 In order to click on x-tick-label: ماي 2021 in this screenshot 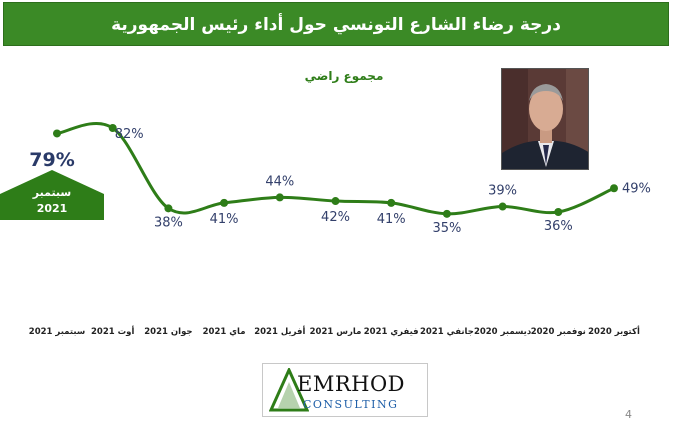, I will do `click(224, 332)`.